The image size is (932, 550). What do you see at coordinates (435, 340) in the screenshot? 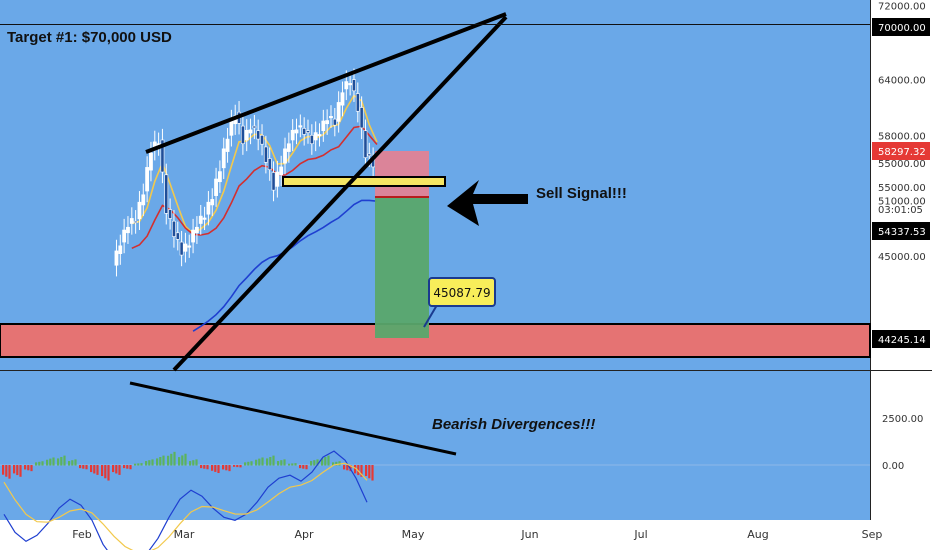
I see `support-zone` at bounding box center [435, 340].